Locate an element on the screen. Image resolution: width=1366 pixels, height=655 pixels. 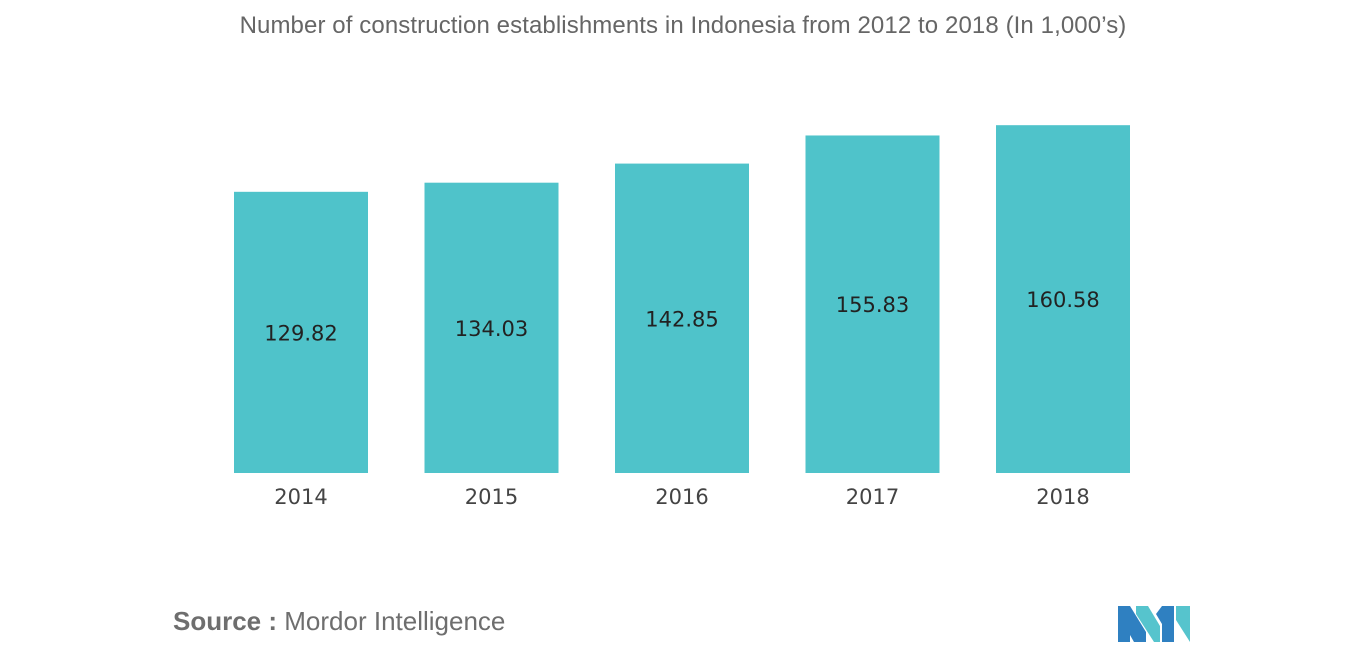
bar-2014 is located at coordinates (301, 332).